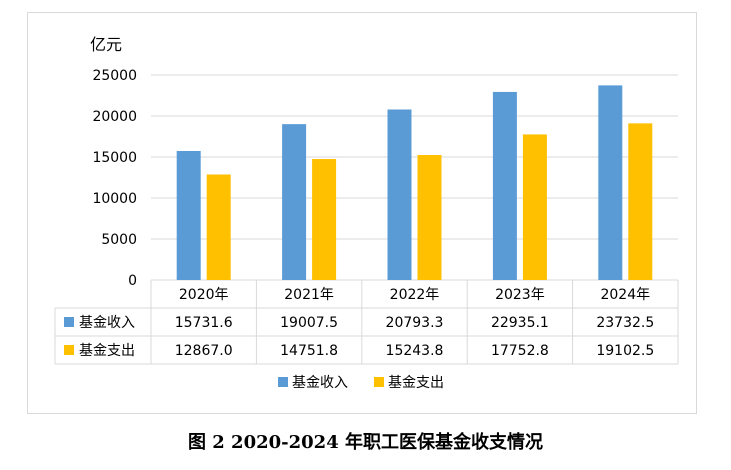 This screenshot has height=470, width=731. I want to click on y-tick-label: 10000, so click(114, 199).